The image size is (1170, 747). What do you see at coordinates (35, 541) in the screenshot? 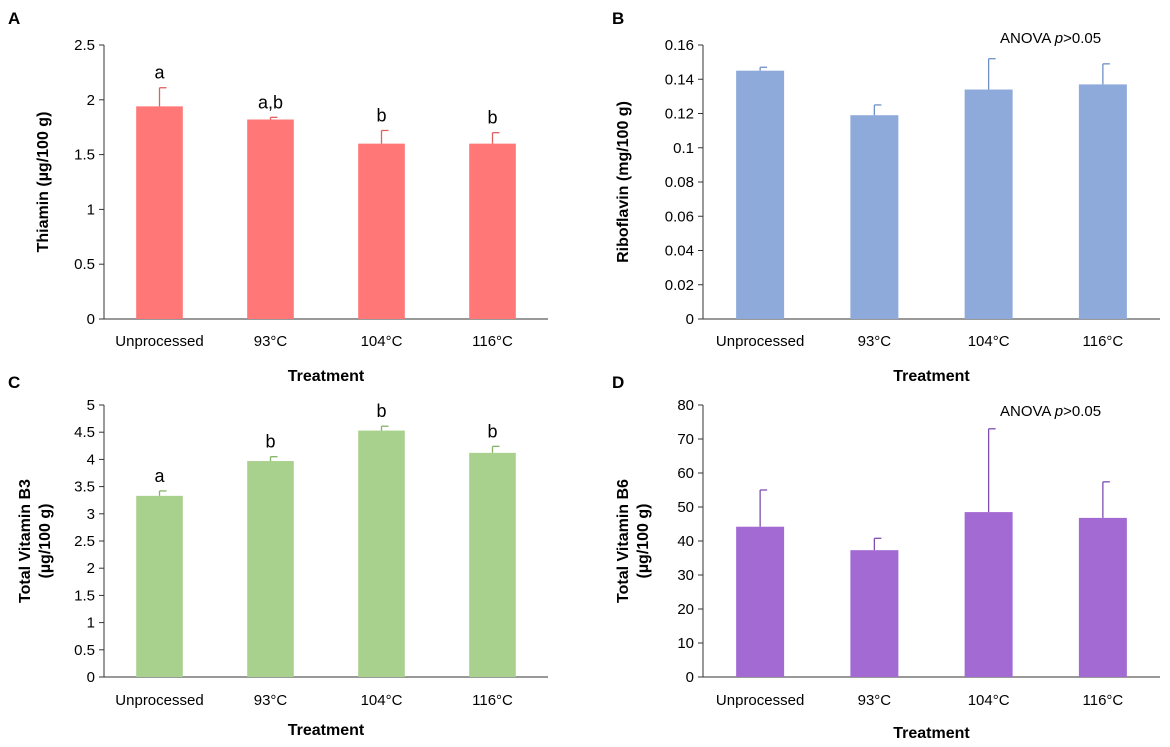
I see `y-axis-title: Total Vitamin B3 (µg/100 g)` at bounding box center [35, 541].